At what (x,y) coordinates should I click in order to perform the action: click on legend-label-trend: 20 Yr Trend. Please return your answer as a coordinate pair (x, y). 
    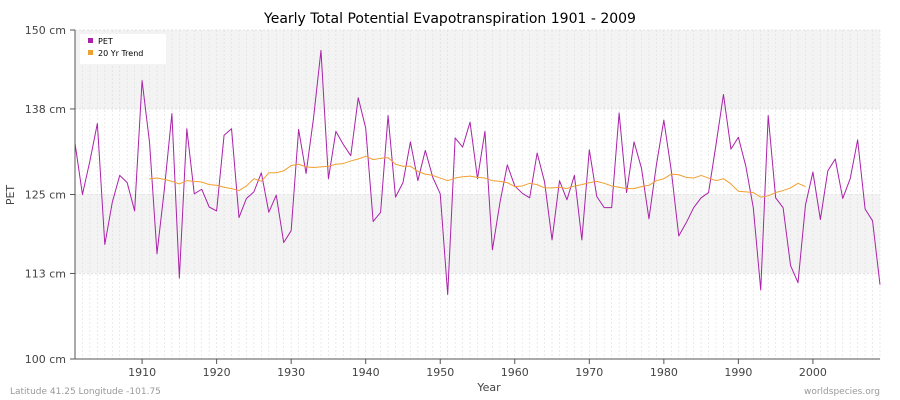
    Looking at the image, I should click on (120, 53).